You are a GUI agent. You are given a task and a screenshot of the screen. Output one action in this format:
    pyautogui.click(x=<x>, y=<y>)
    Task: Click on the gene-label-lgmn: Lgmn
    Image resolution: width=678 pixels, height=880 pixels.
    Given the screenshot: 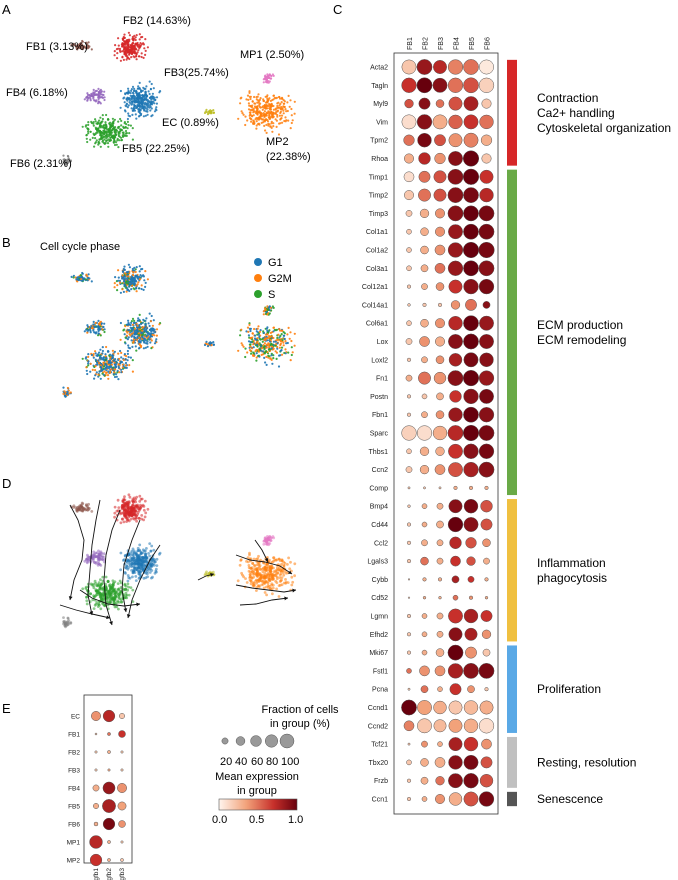 What is the action you would take?
    pyautogui.click(x=379, y=617)
    